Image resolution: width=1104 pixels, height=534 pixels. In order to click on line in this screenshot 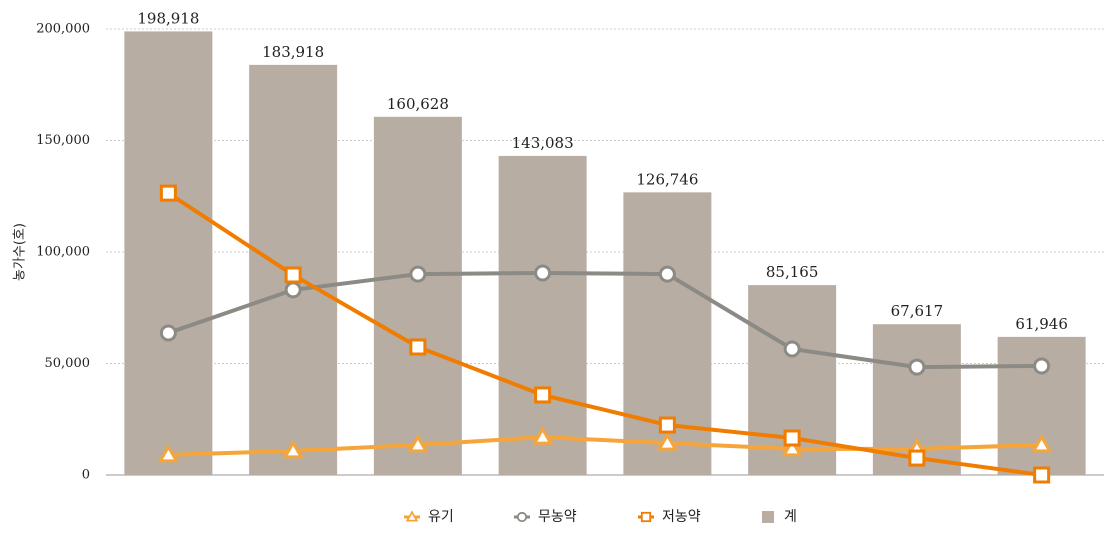, I will do `click(605, 446)`.